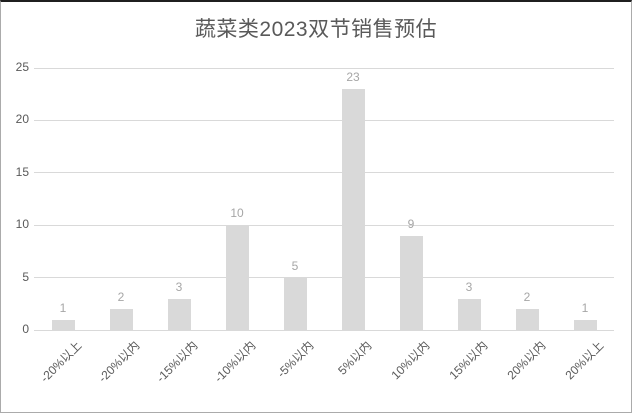 The height and width of the screenshot is (413, 632). Describe the element at coordinates (25, 329) in the screenshot. I see `y-tick-label: 0` at that location.